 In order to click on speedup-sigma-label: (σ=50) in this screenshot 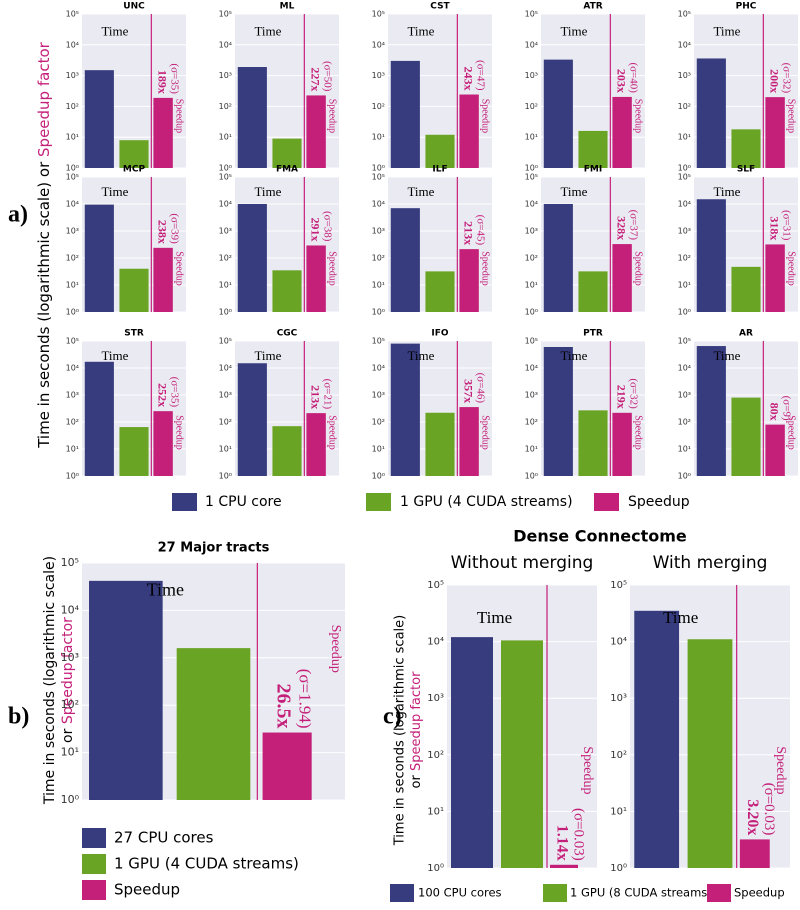, I will do `click(327, 76)`.